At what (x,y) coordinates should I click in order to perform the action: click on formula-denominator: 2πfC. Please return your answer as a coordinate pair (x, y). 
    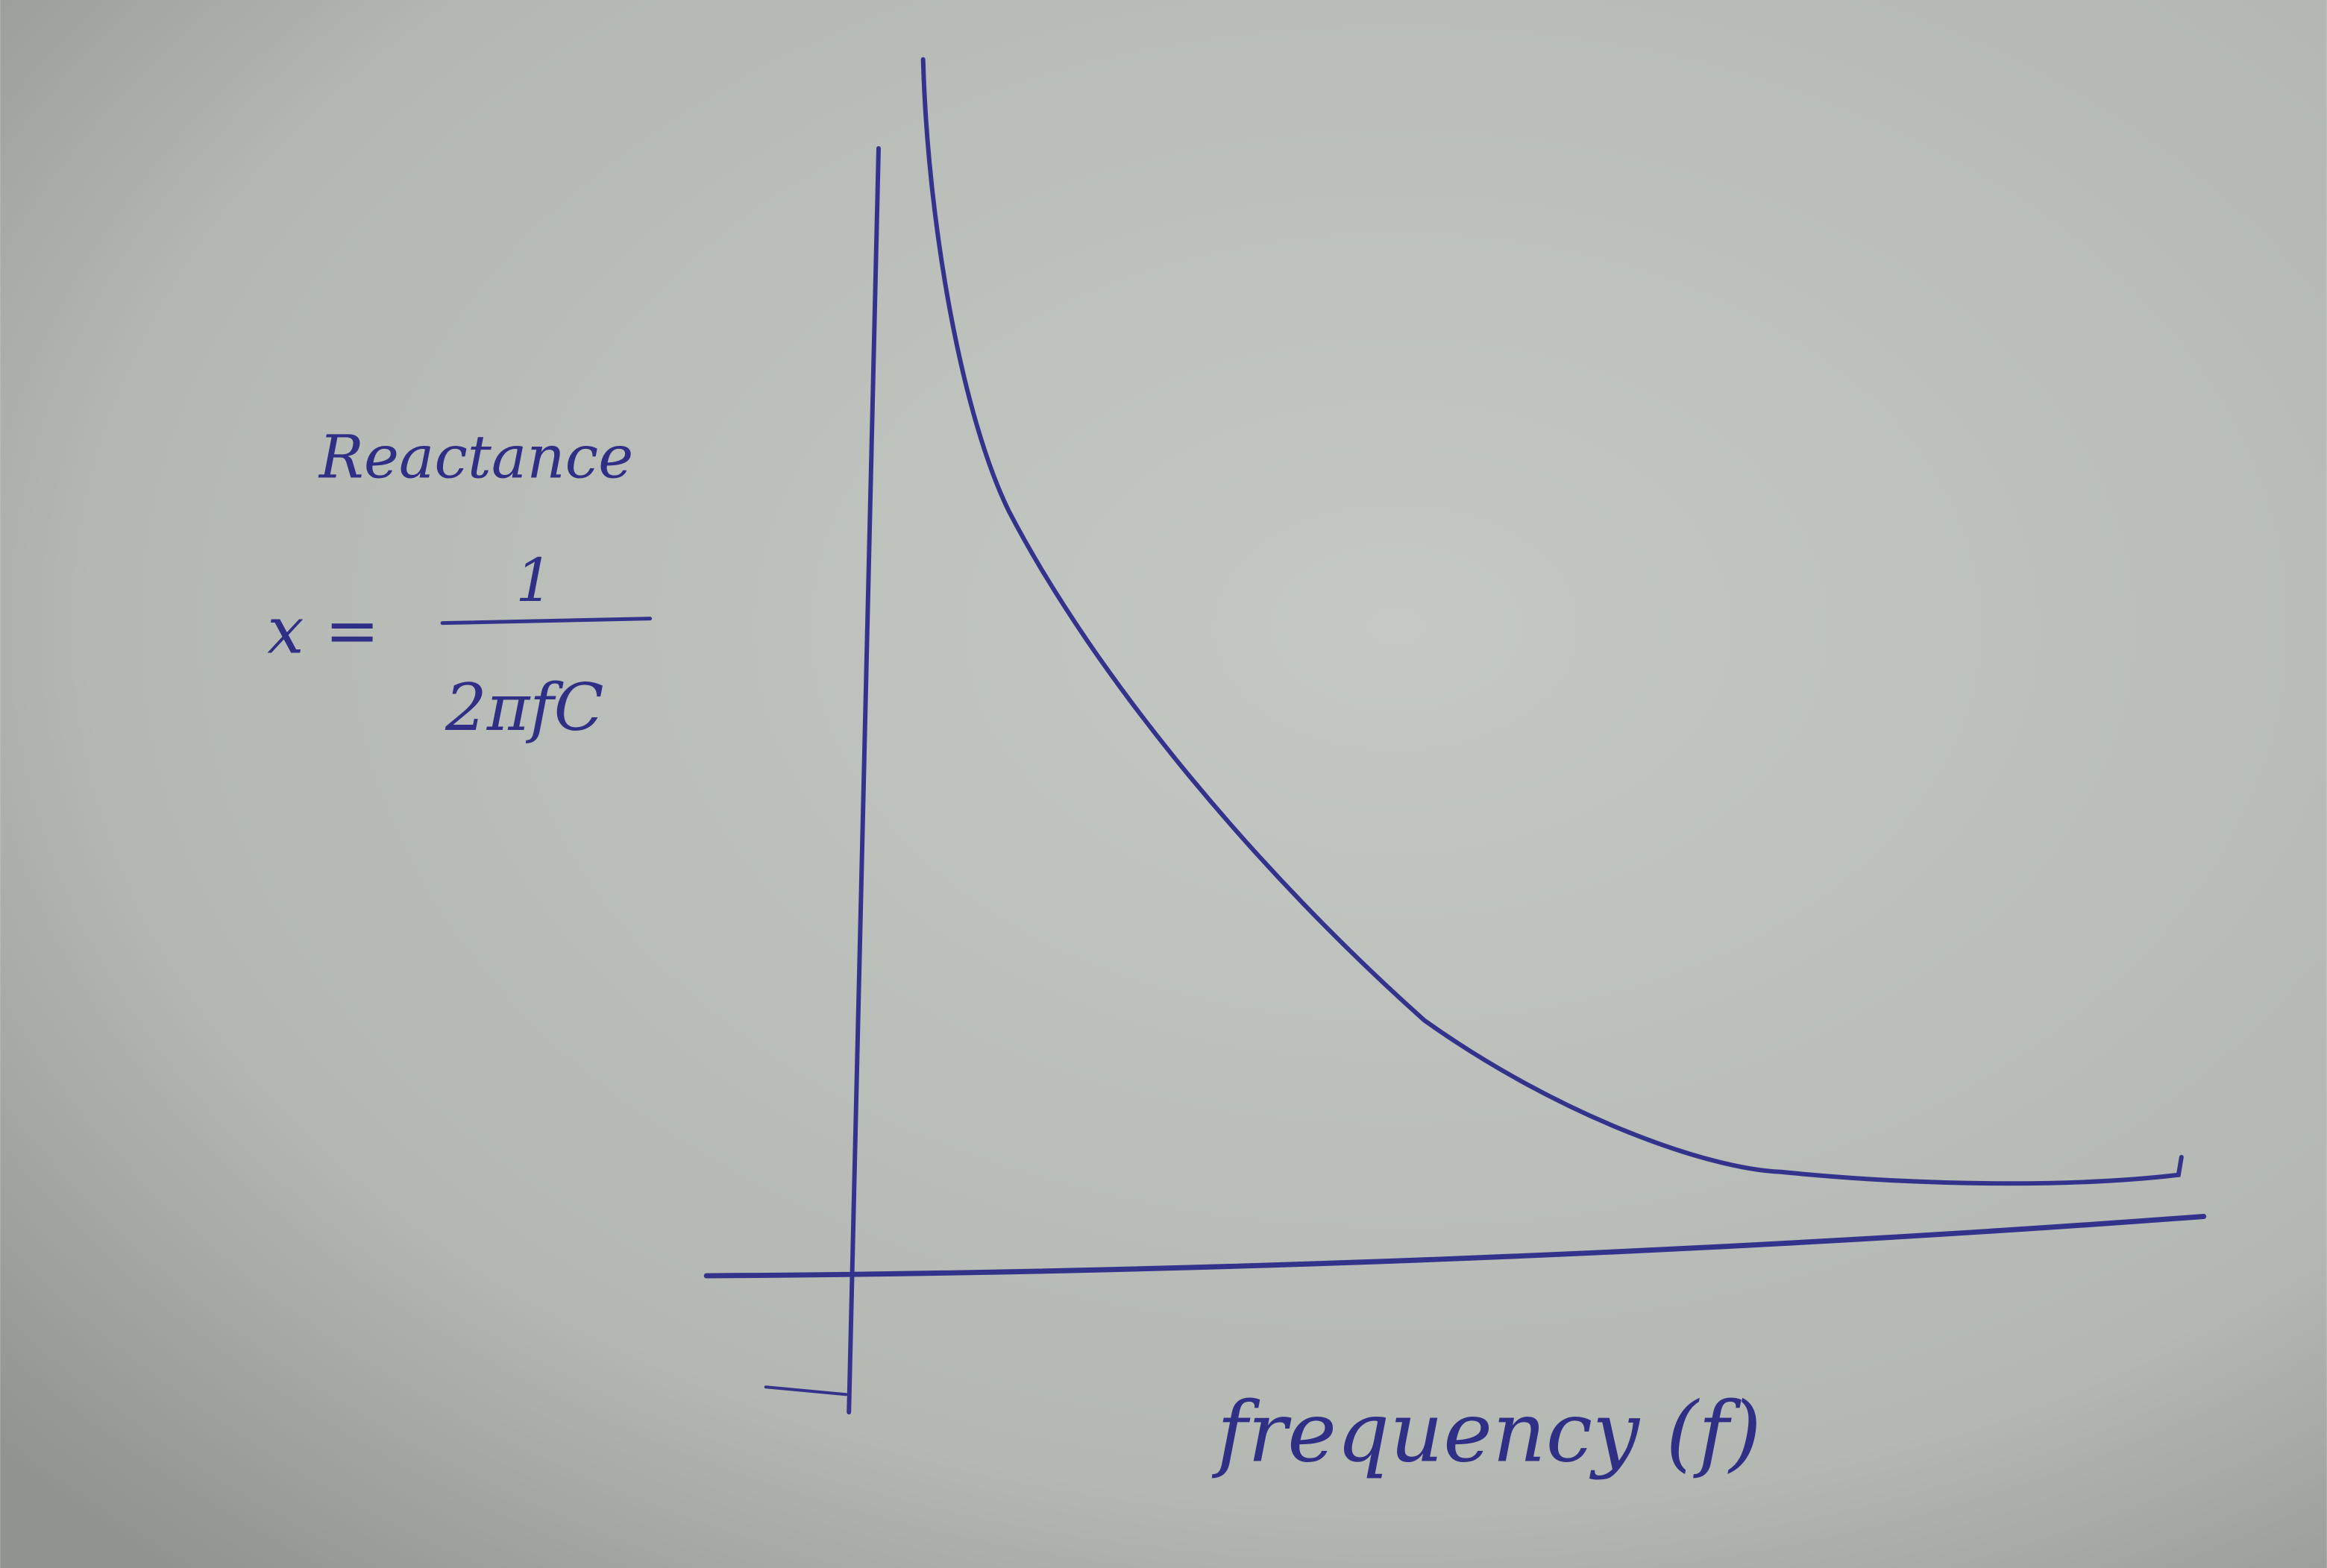
    Looking at the image, I should click on (524, 708).